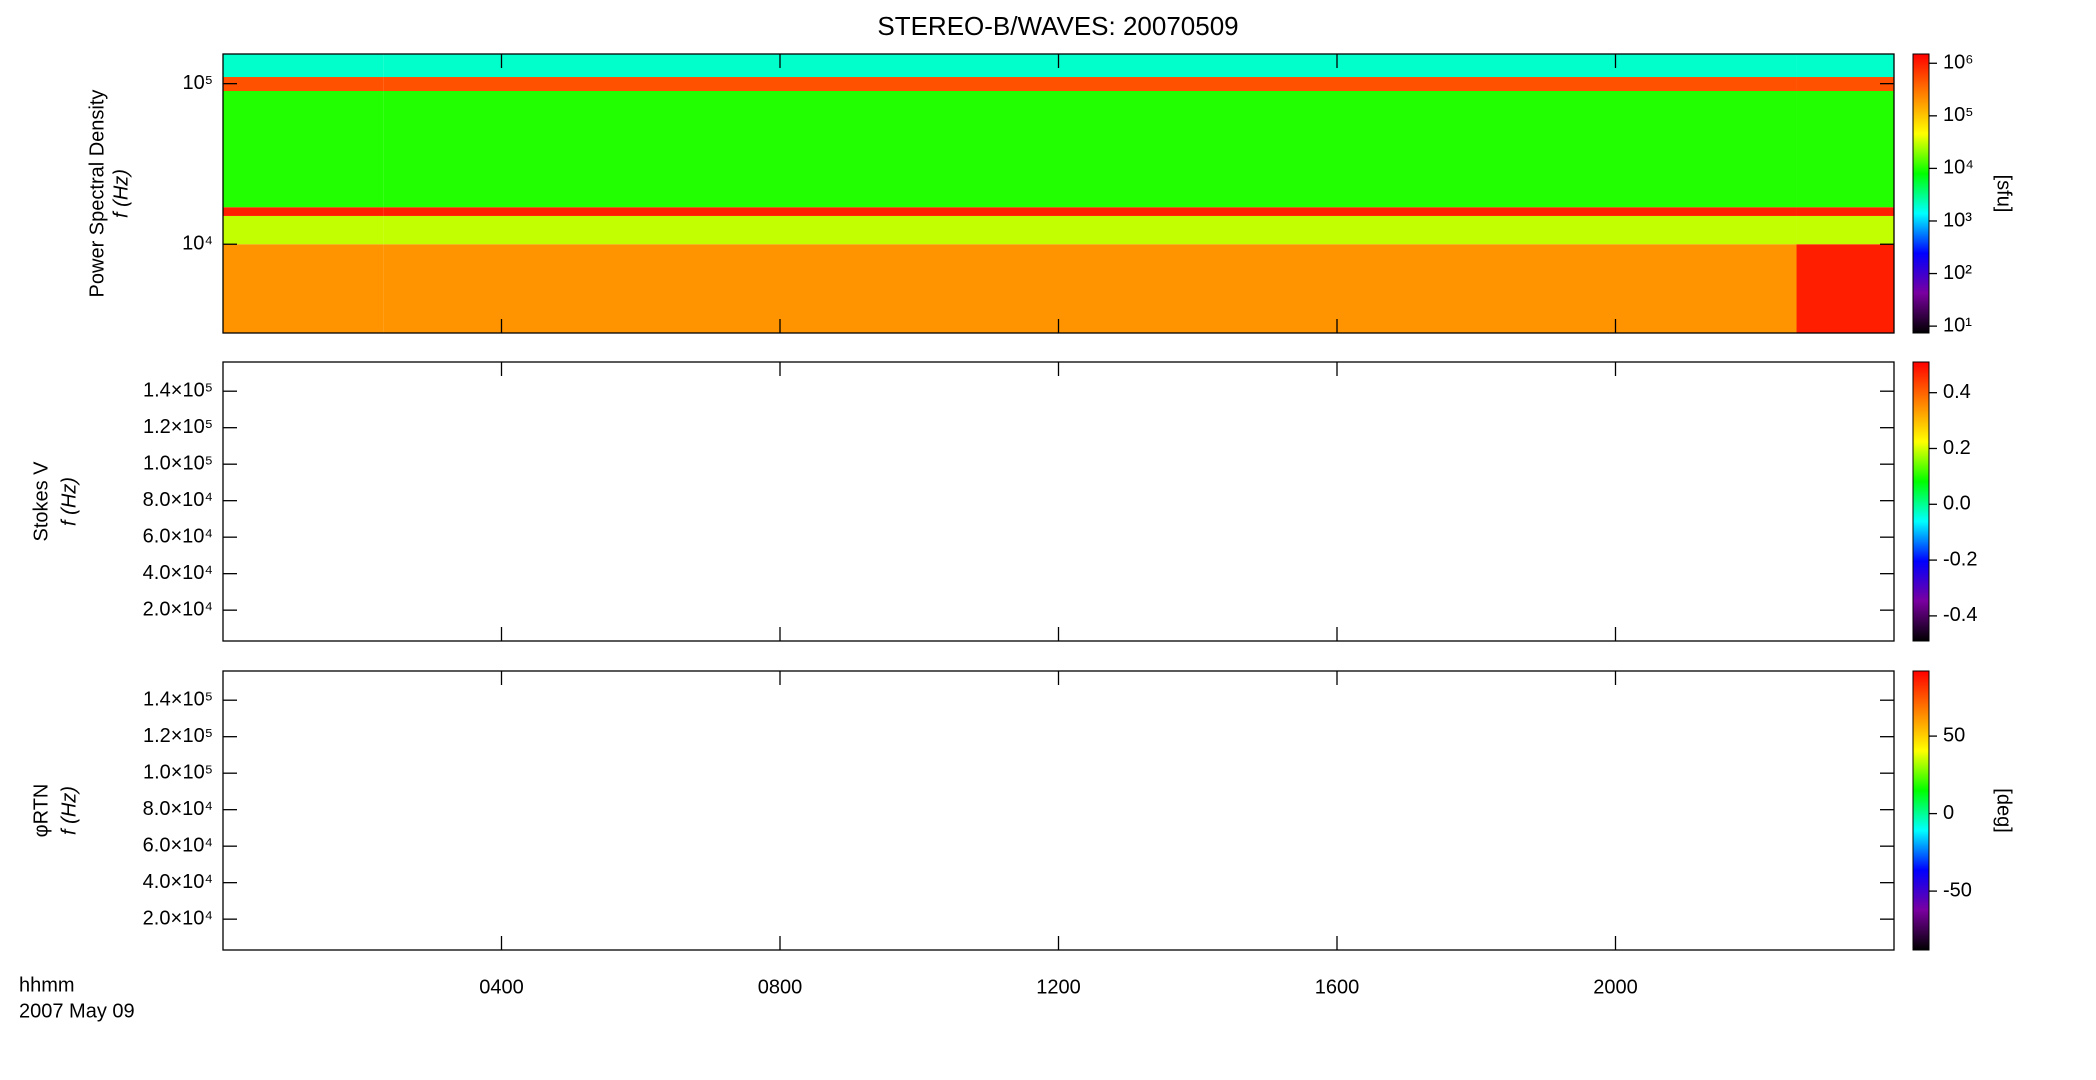  What do you see at coordinates (1960, 615) in the screenshot?
I see `colorbar-tick-label: -0.4` at bounding box center [1960, 615].